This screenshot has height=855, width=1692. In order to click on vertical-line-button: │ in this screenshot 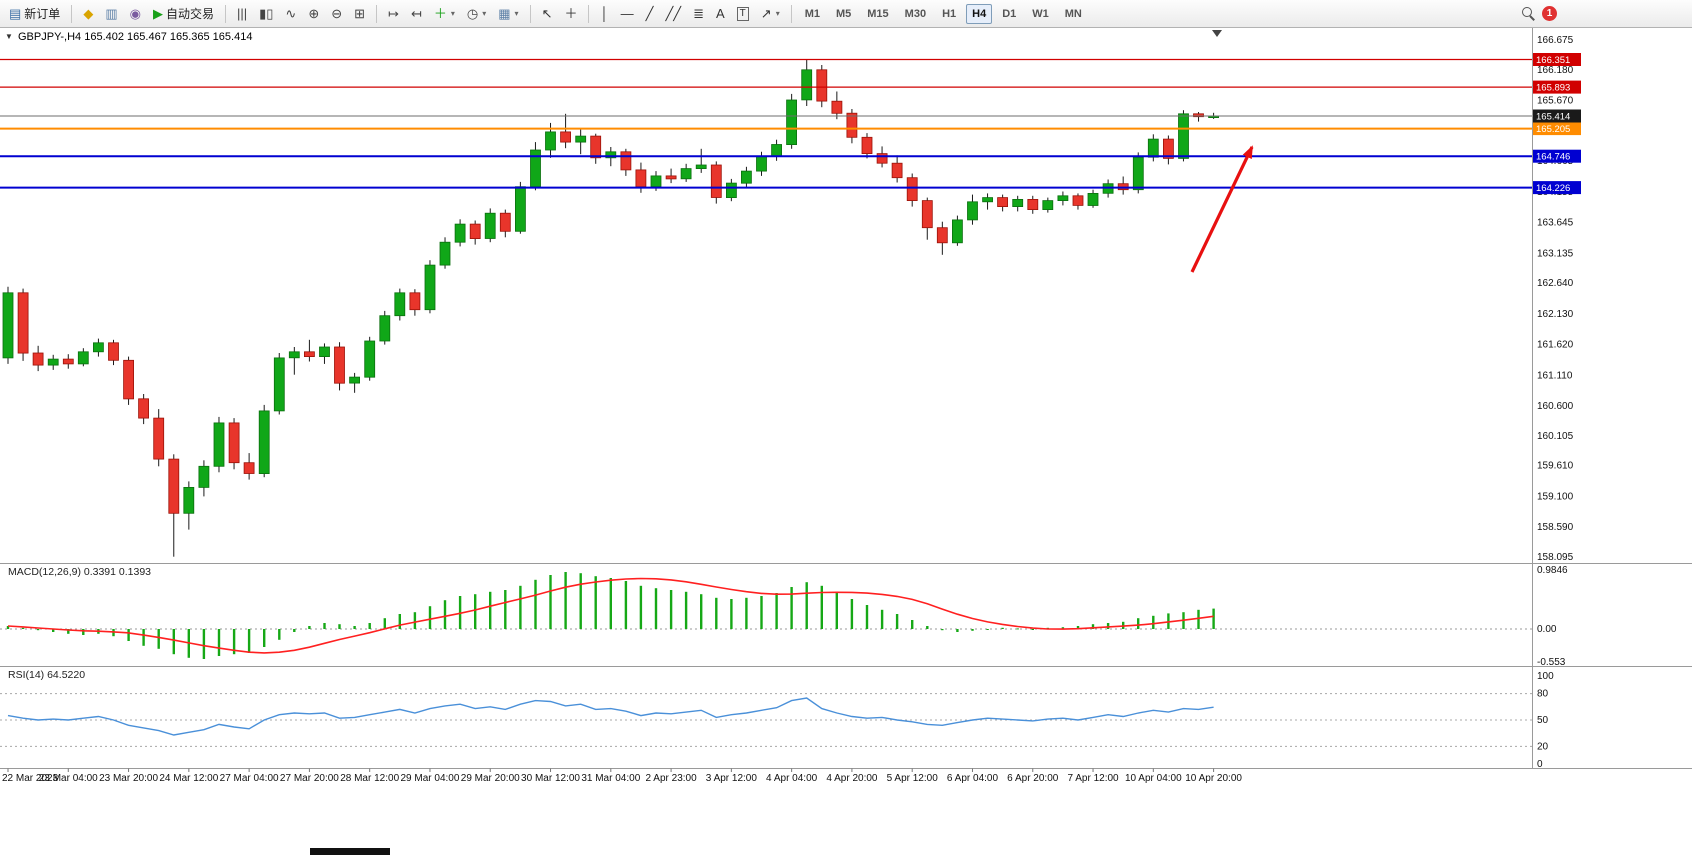, I will do `click(604, 14)`.